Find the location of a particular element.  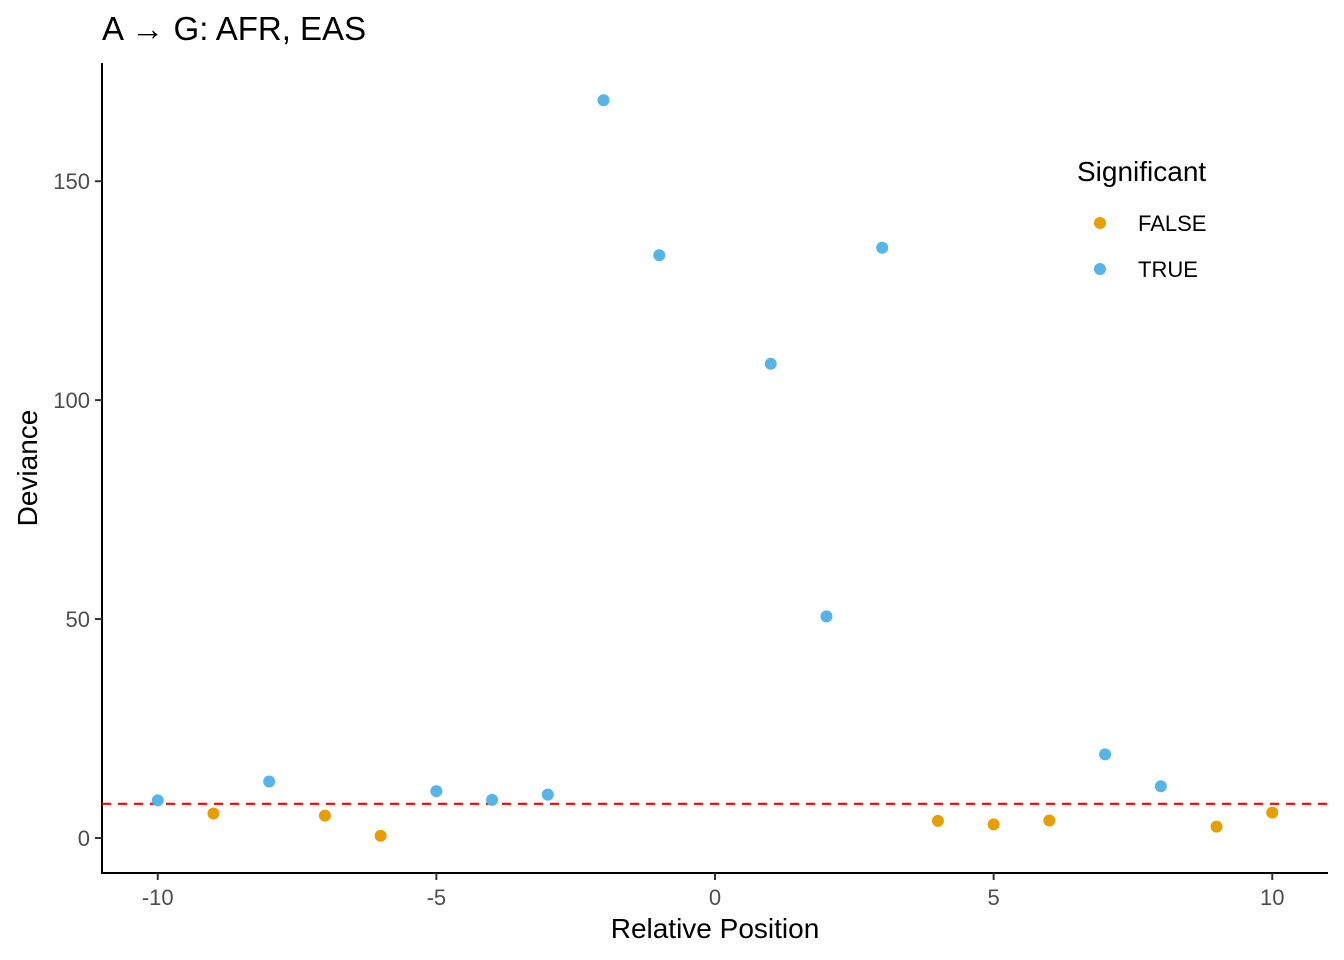

legend-swatch-false is located at coordinates (1100, 223).